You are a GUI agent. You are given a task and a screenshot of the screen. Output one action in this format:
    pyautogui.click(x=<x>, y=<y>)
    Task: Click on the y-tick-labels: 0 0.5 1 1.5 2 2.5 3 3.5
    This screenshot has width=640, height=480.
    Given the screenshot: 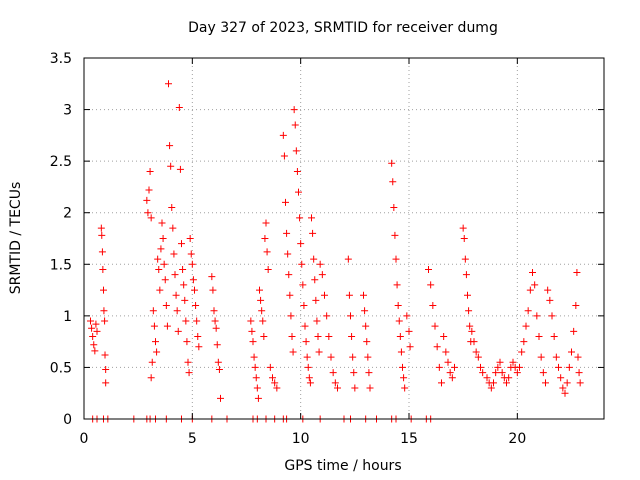 What is the action you would take?
    pyautogui.click(x=61, y=239)
    